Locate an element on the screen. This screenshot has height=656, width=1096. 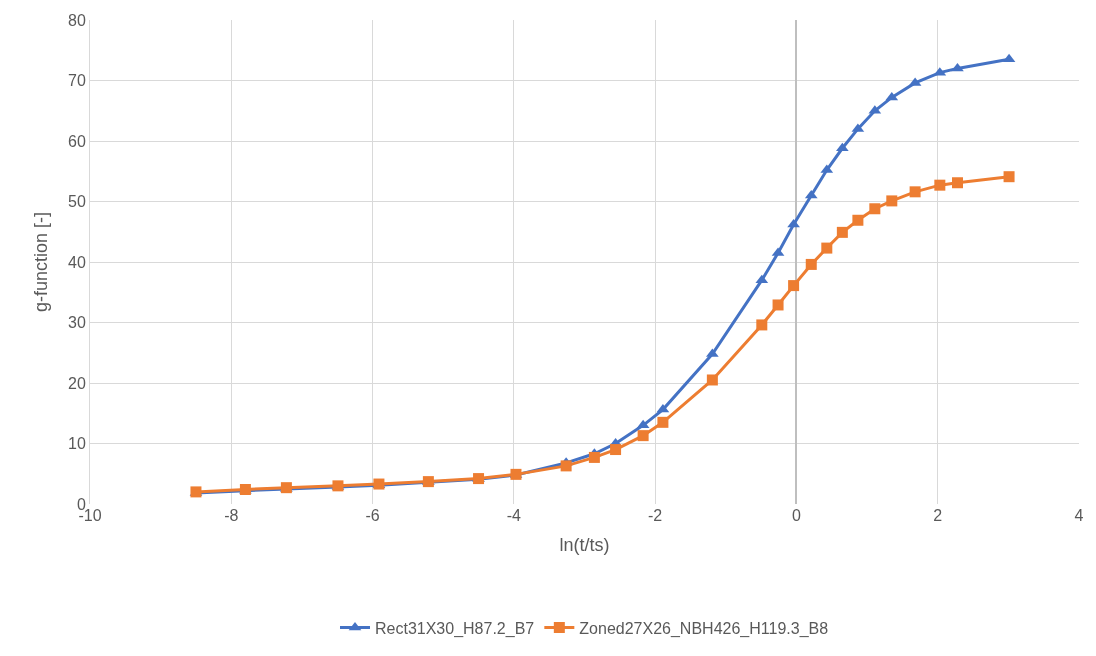
x-tick-label: -6 is located at coordinates (372, 515).